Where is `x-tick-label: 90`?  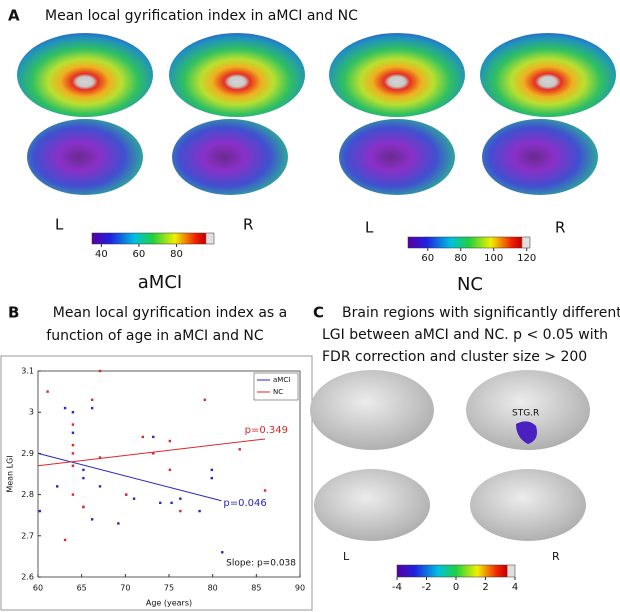
x-tick-label: 90 is located at coordinates (300, 588).